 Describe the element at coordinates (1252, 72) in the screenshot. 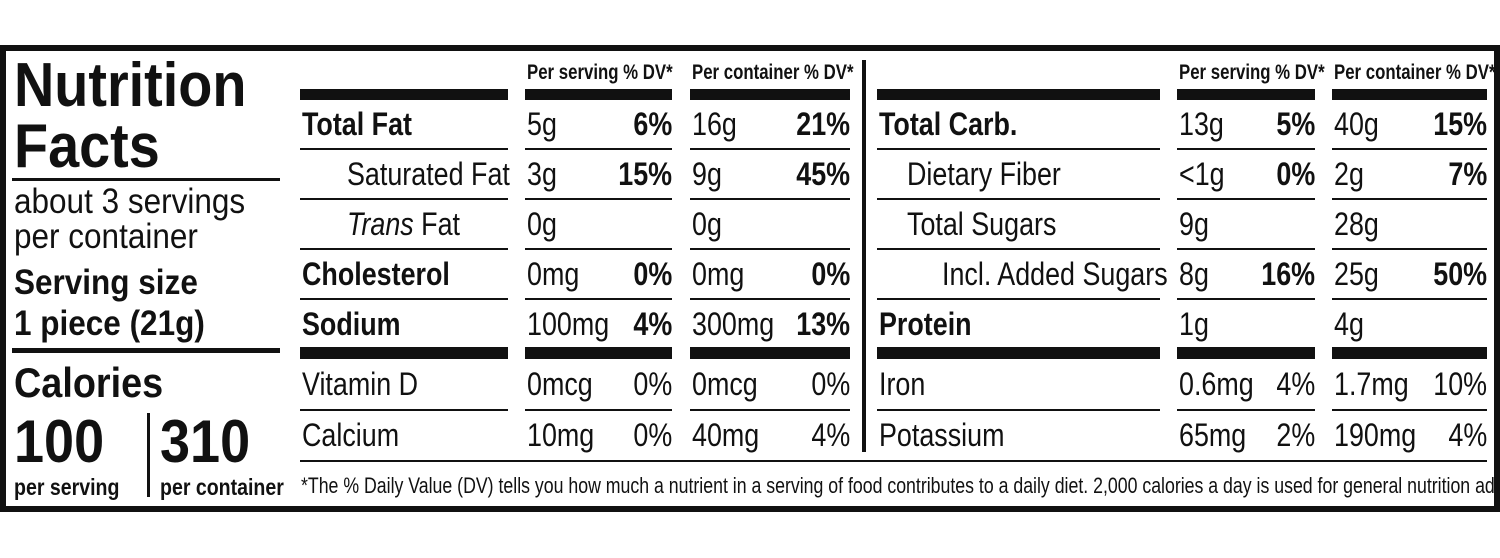

I see `column-header: Per serving % DV*` at that location.